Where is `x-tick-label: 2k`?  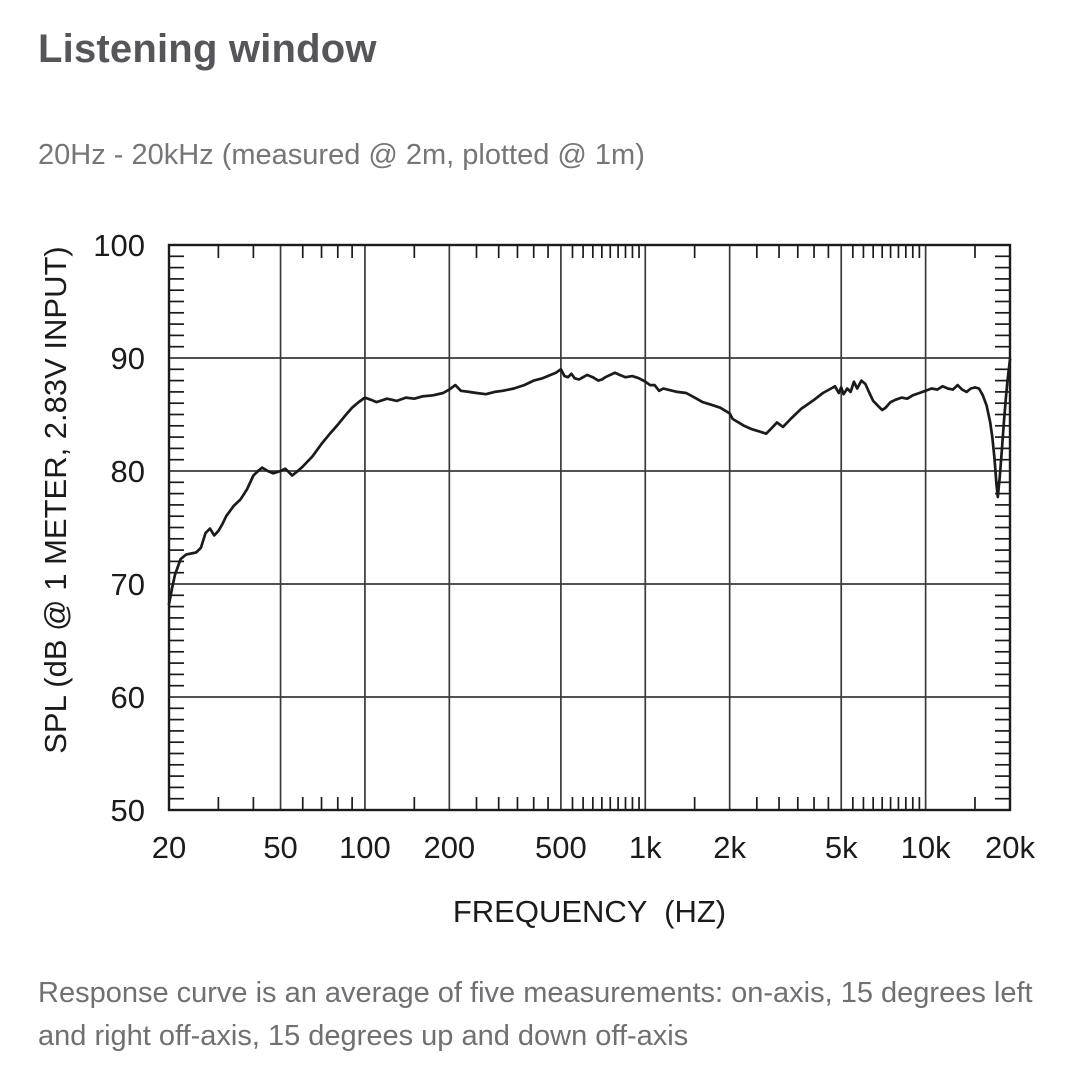 x-tick-label: 2k is located at coordinates (729, 847).